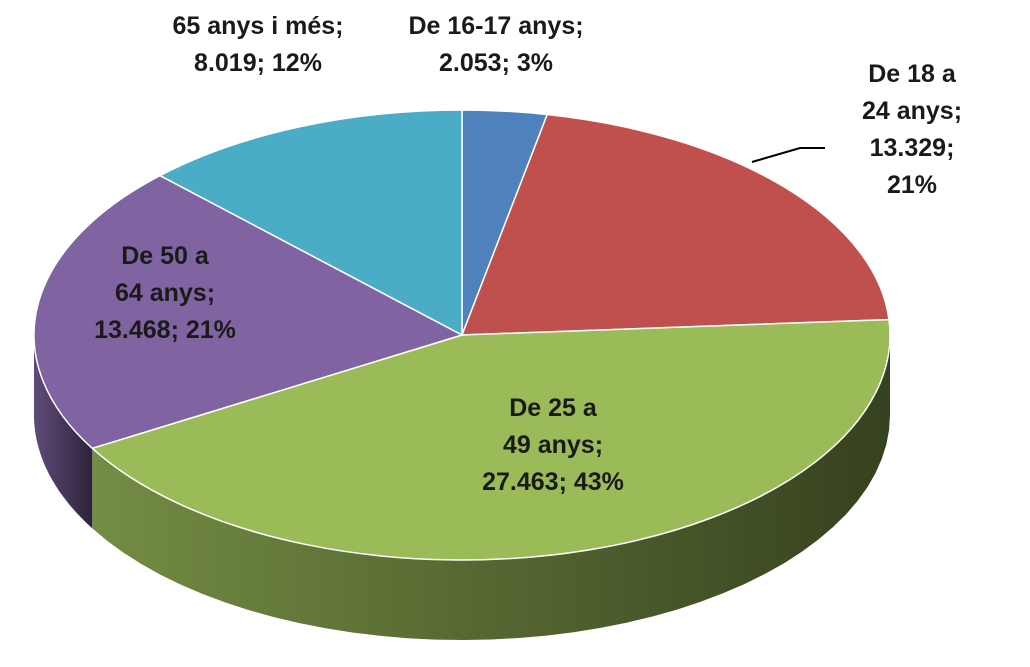  I want to click on leader-line, so click(788, 155).